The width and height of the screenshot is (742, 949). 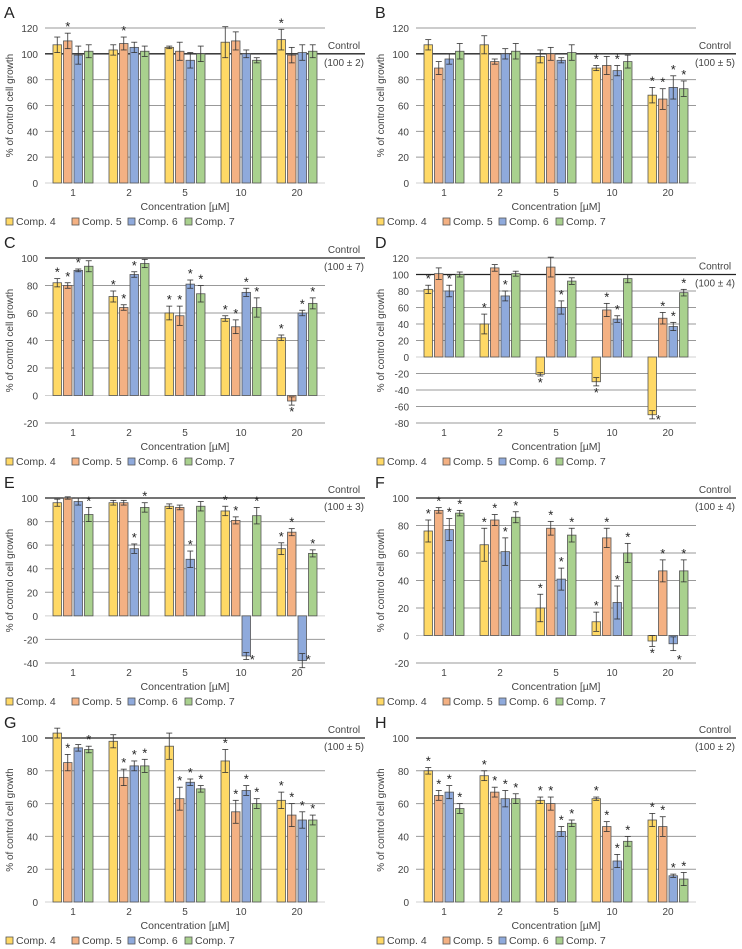 What do you see at coordinates (586, 702) in the screenshot?
I see `legend-label: Comp. 7` at bounding box center [586, 702].